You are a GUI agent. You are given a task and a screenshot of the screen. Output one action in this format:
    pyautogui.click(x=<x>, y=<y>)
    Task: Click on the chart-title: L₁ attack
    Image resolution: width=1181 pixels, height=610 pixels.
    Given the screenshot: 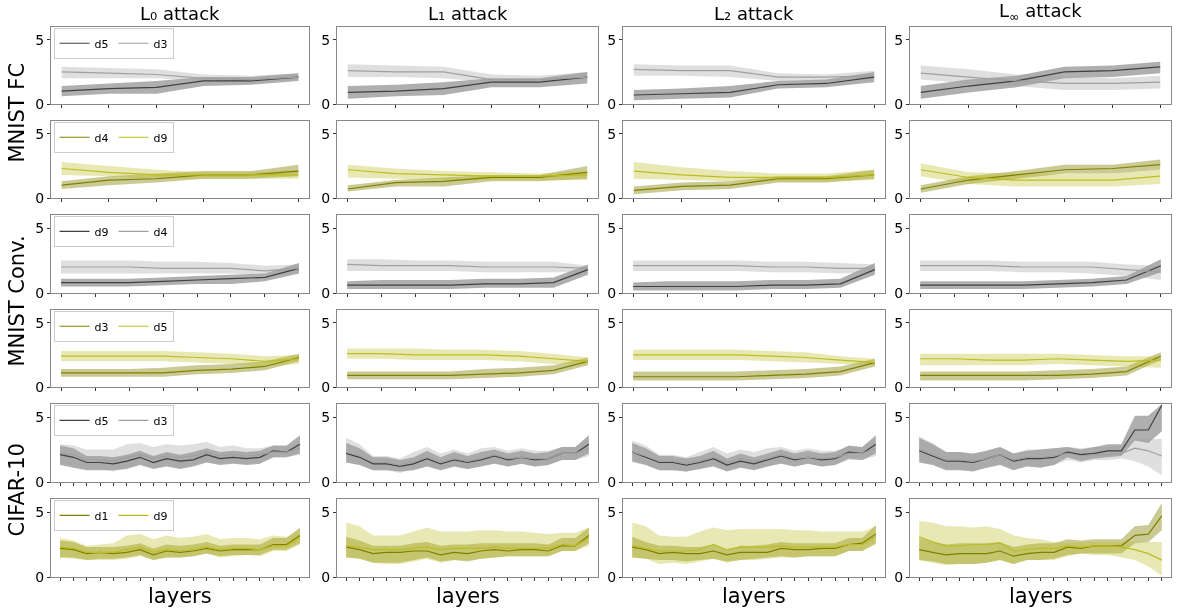 What is the action you would take?
    pyautogui.click(x=468, y=13)
    